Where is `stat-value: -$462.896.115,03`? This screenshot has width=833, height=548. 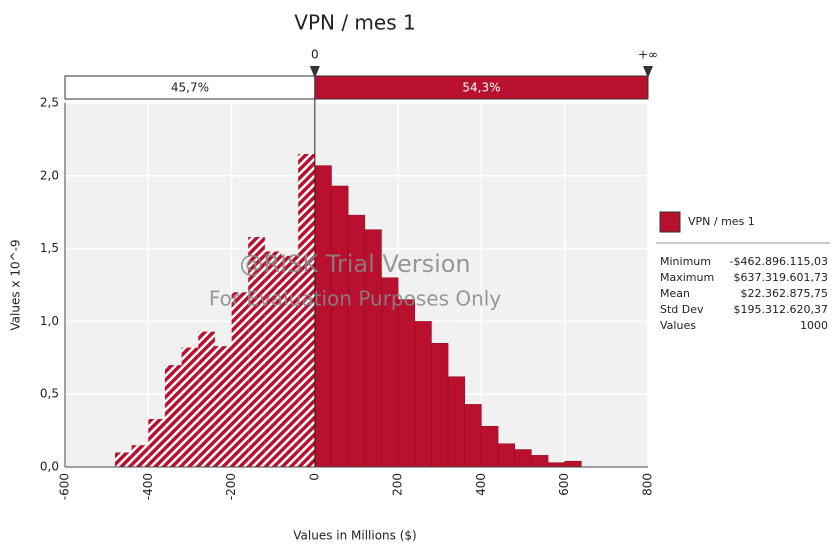
stat-value: -$462.896.115,03 is located at coordinates (779, 261).